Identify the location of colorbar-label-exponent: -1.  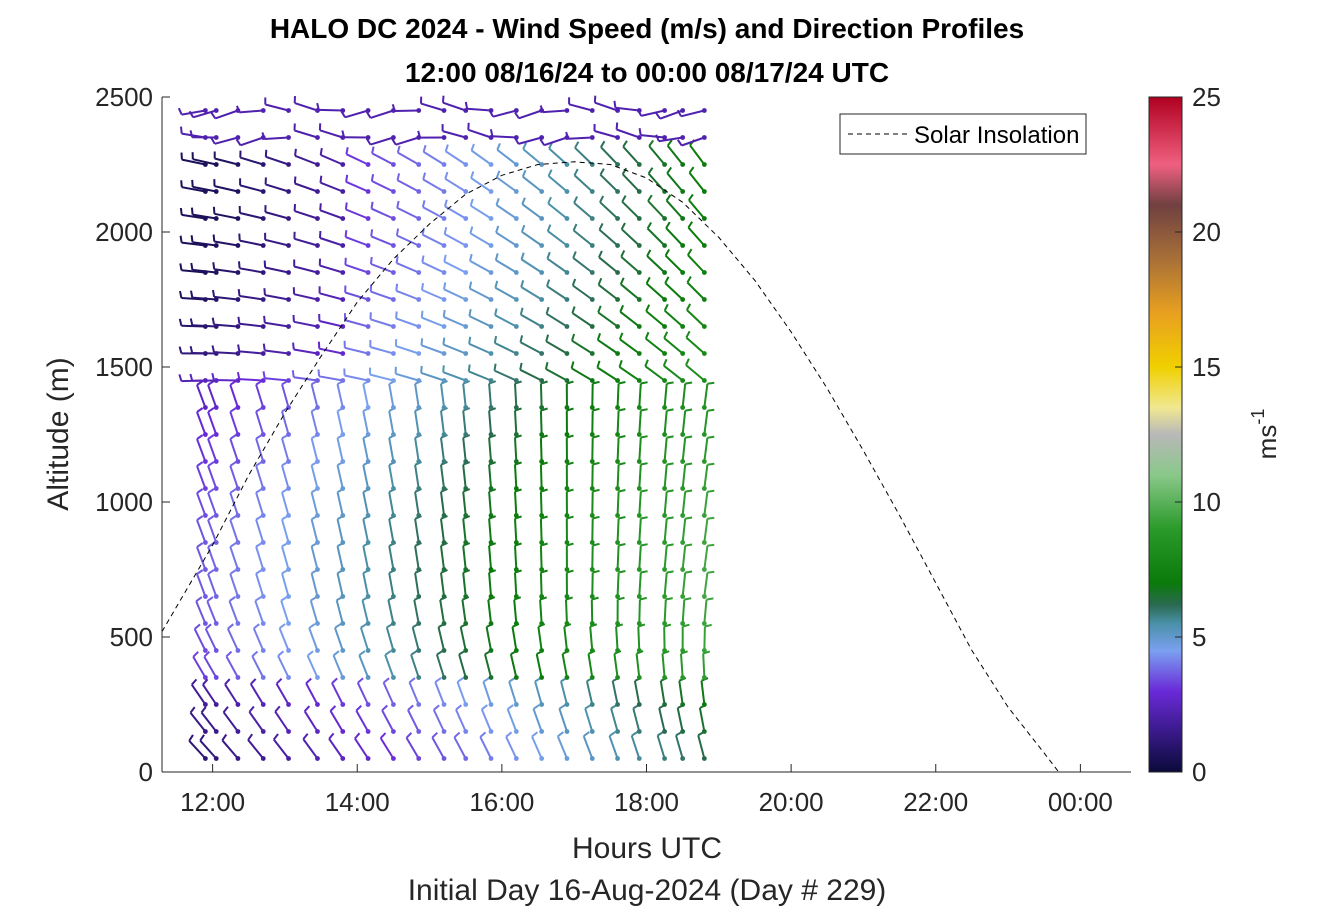
(1258, 417).